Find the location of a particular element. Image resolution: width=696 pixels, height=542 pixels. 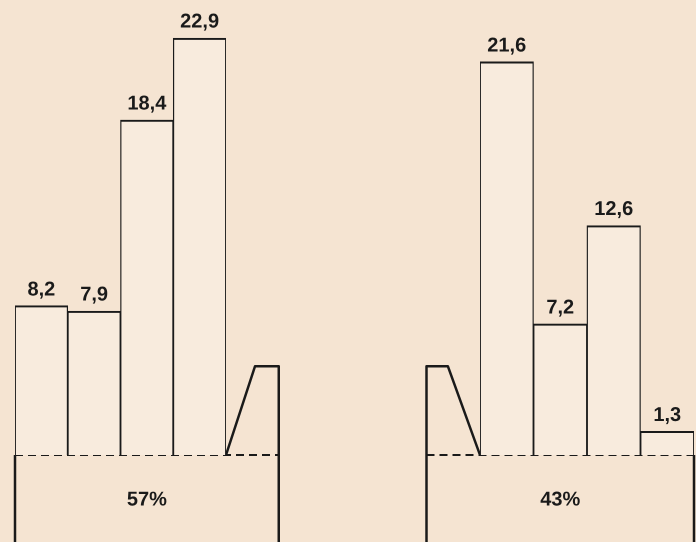

data-label: 7,9 is located at coordinates (94, 295).